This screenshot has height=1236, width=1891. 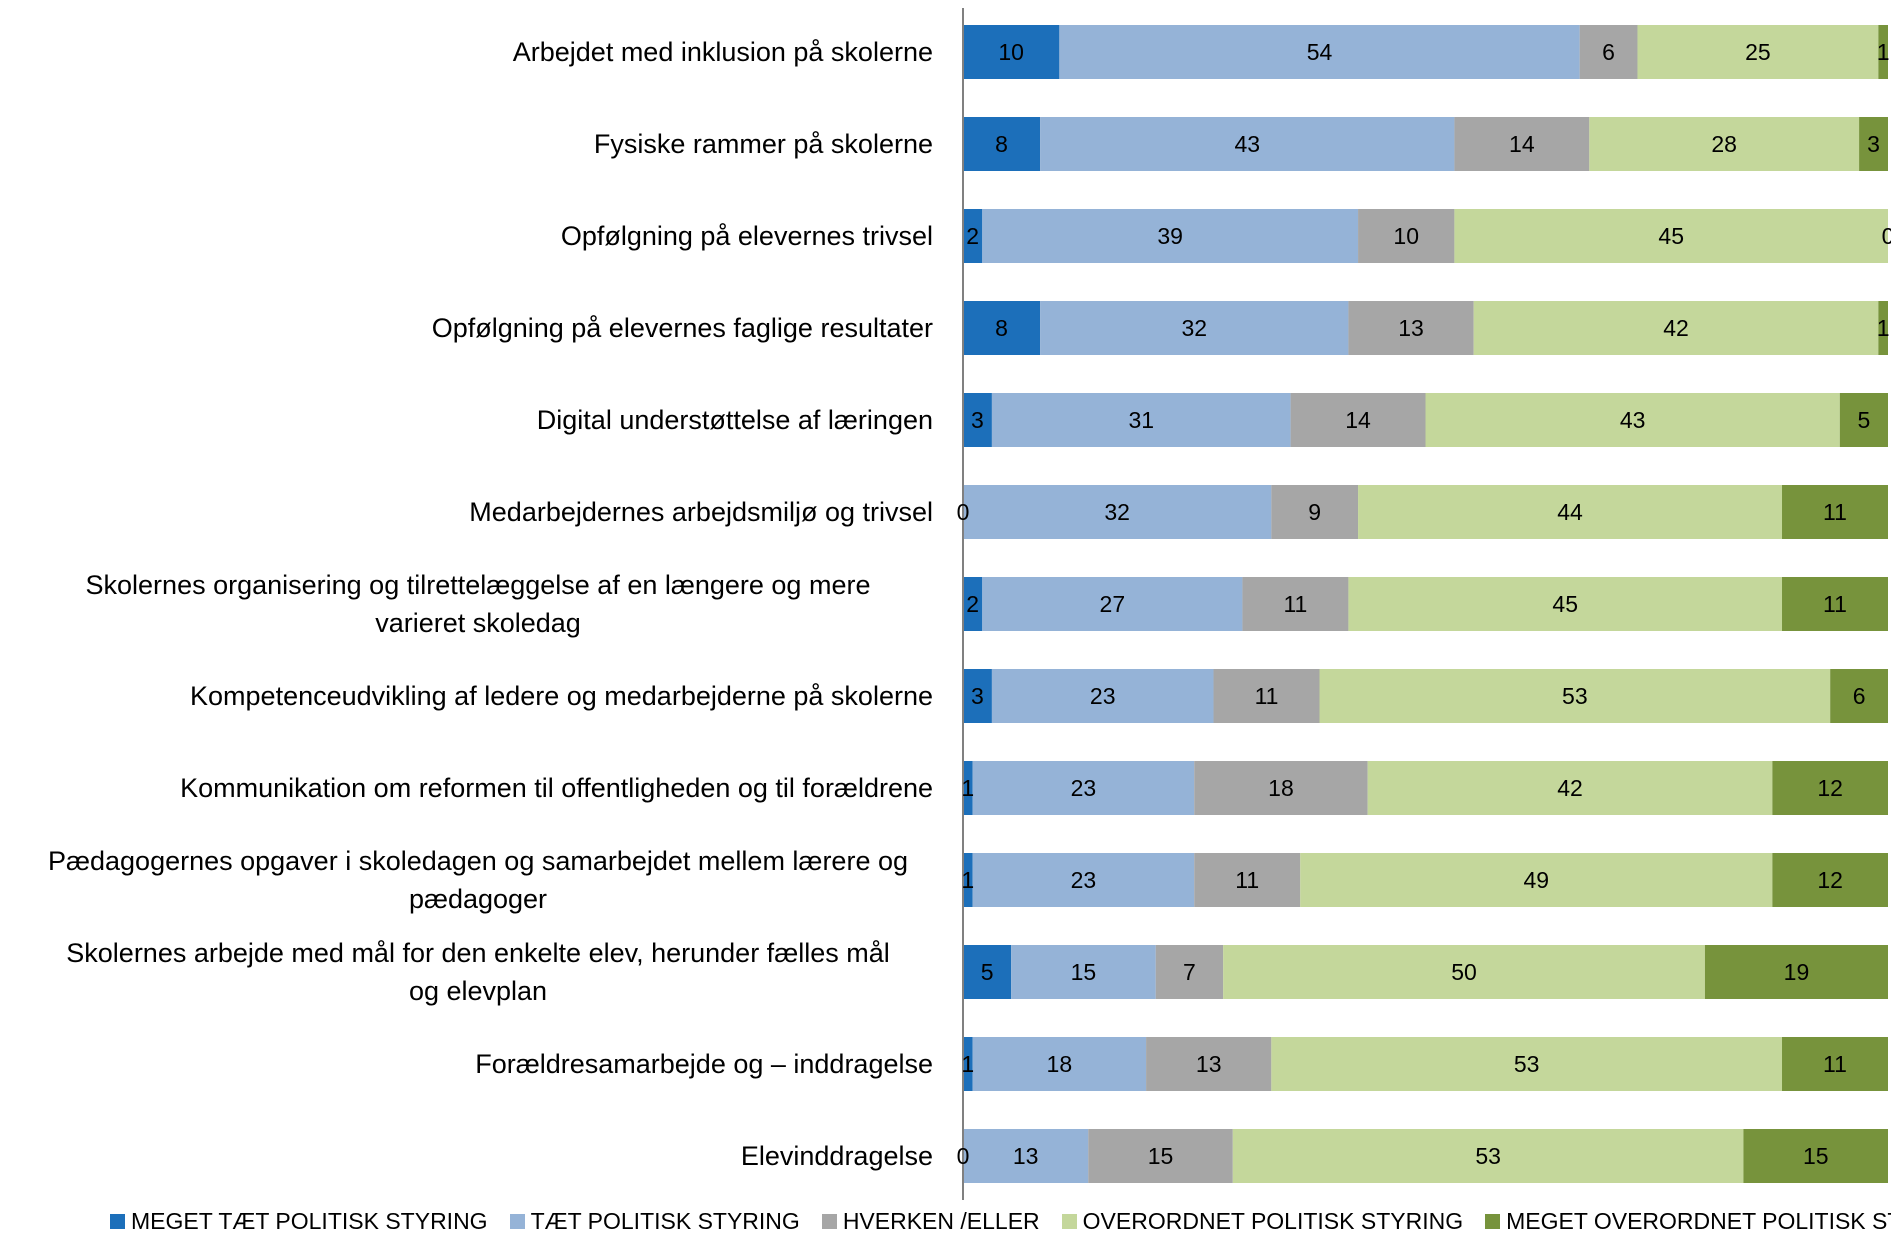 I want to click on legend-label: OVERORDNET POLITISK STYRING, so click(x=1273, y=1221).